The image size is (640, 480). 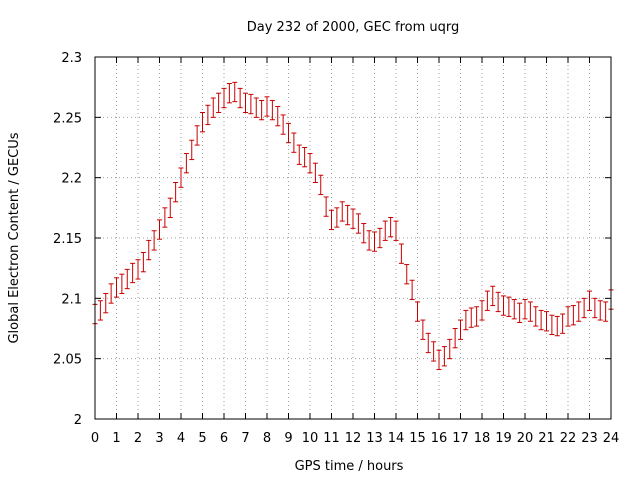 I want to click on x-axis-label: GPS time / hours, so click(x=349, y=466).